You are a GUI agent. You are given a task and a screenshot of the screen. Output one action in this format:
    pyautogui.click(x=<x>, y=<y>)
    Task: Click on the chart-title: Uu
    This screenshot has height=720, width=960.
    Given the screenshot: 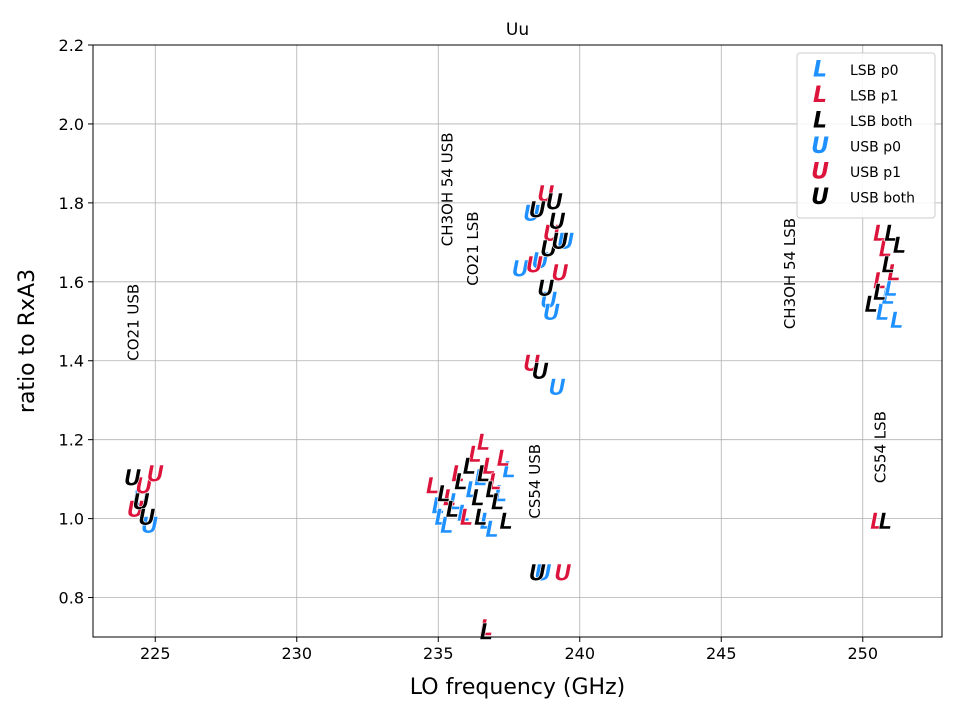 What is the action you would take?
    pyautogui.click(x=517, y=30)
    